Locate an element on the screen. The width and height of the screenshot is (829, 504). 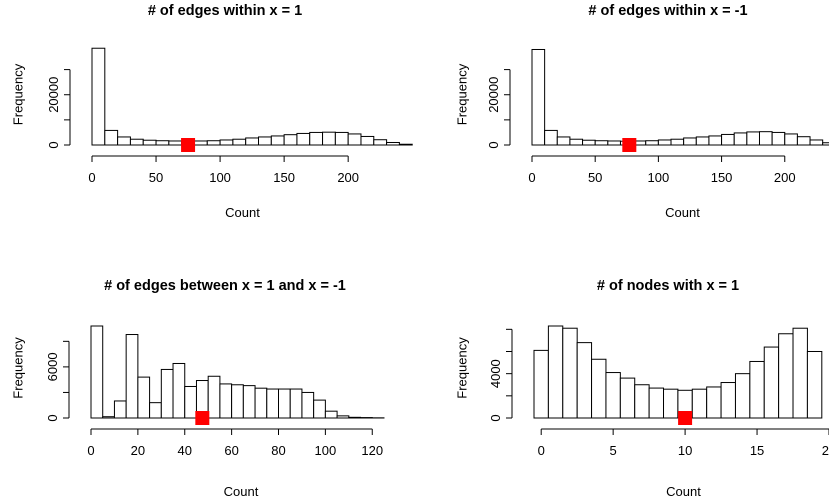
y-tick-label: 4000 is located at coordinates (495, 373).